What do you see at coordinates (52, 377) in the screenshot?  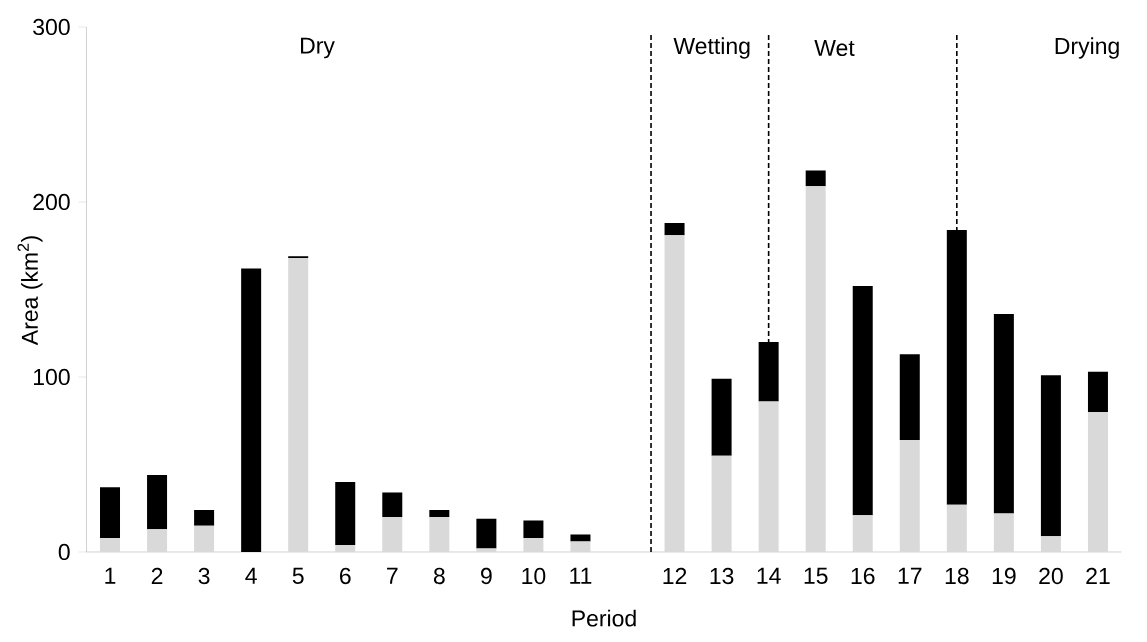 I see `y-tick-label: 100` at bounding box center [52, 377].